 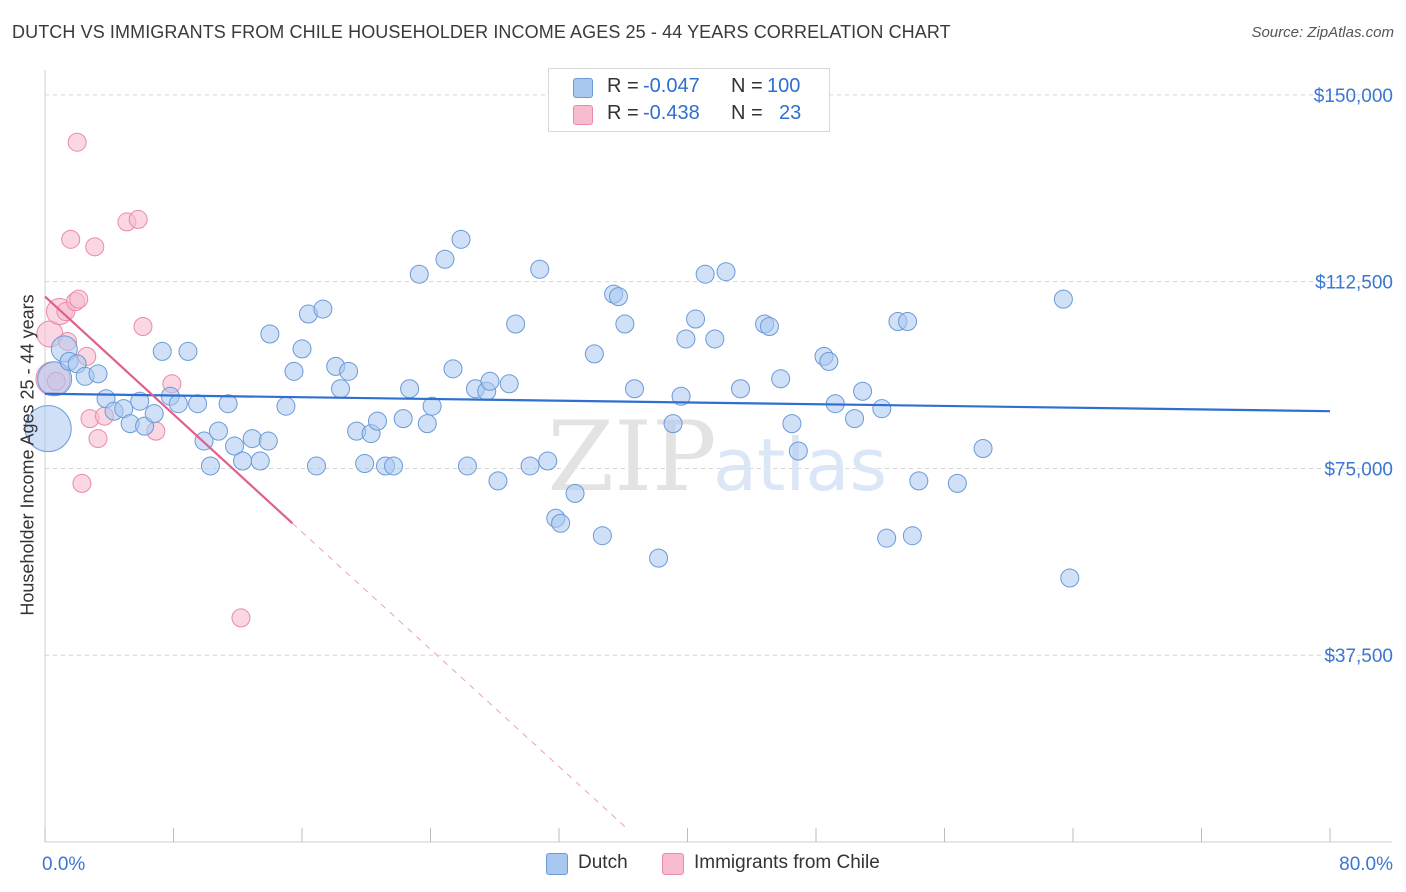 I want to click on x-tick-label: 0.0%, so click(x=63, y=864).